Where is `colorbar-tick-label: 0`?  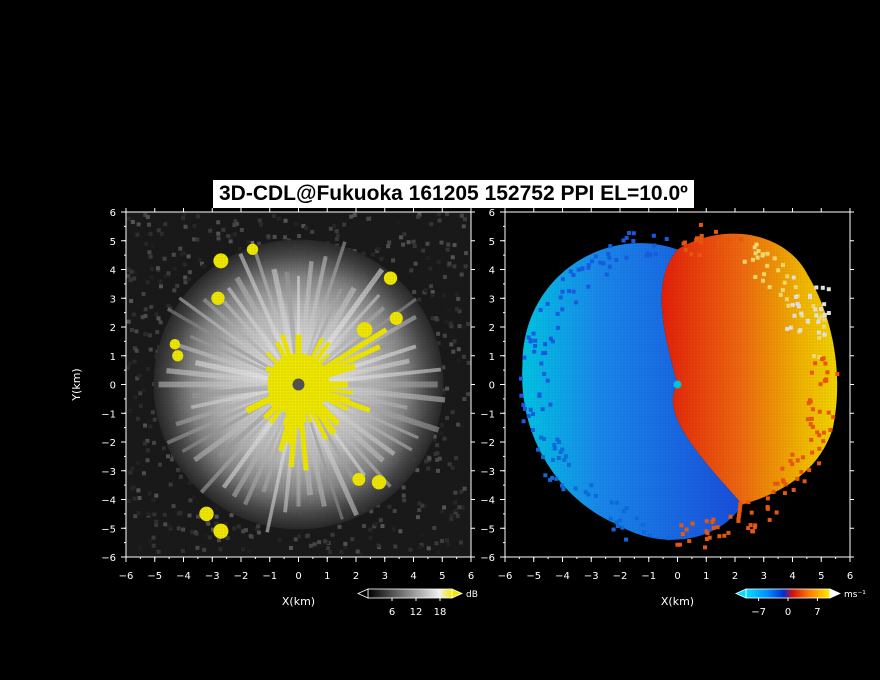 colorbar-tick-label: 0 is located at coordinates (788, 612).